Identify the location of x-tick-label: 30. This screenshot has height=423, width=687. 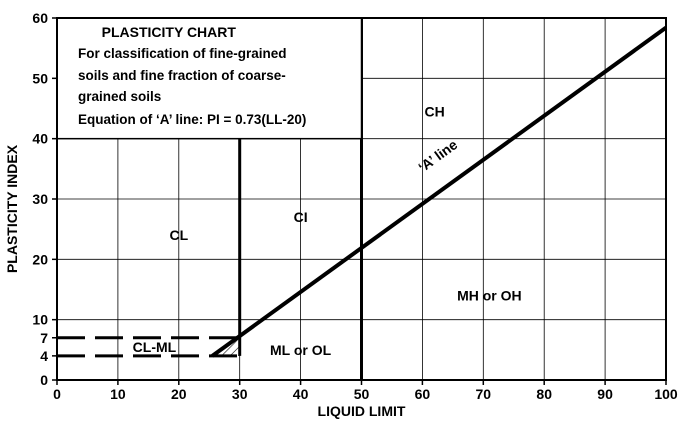
(240, 394).